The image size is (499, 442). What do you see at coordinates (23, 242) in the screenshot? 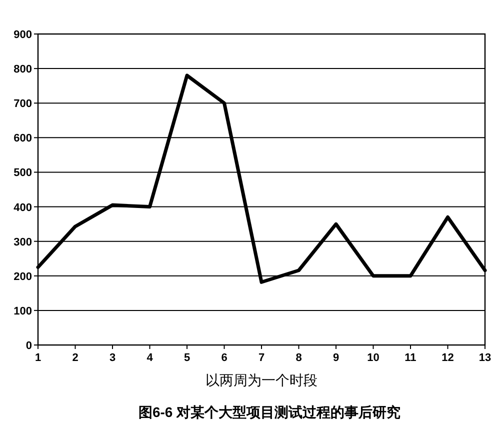
I see `y-tick-label: 300` at bounding box center [23, 242].